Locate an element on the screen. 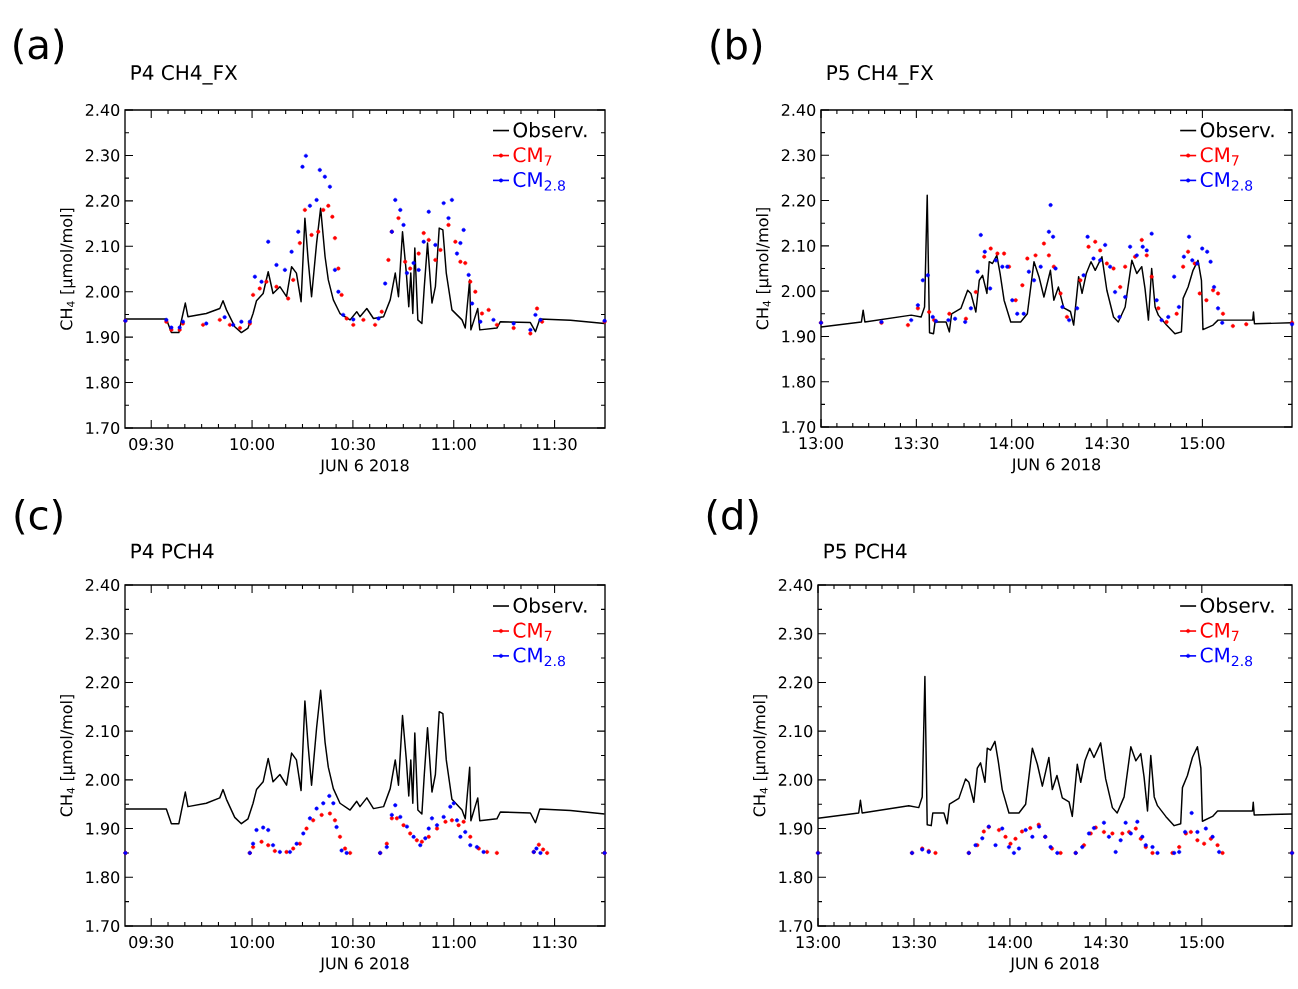  text: (d) is located at coordinates (732, 516).